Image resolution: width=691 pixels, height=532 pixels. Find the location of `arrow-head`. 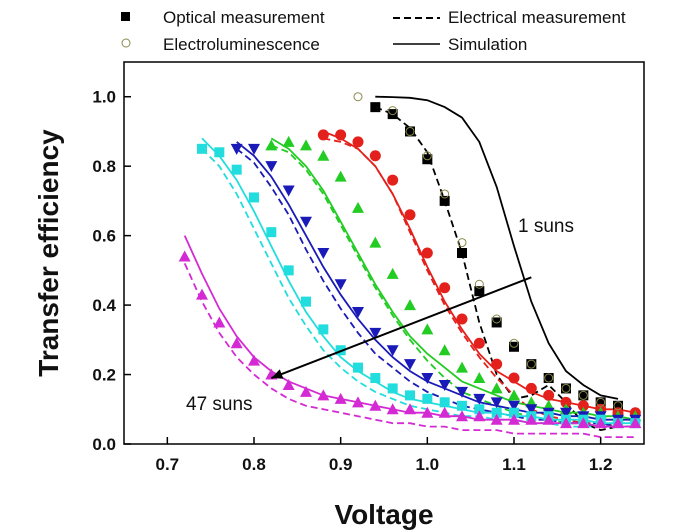

arrow-head is located at coordinates (277, 374).